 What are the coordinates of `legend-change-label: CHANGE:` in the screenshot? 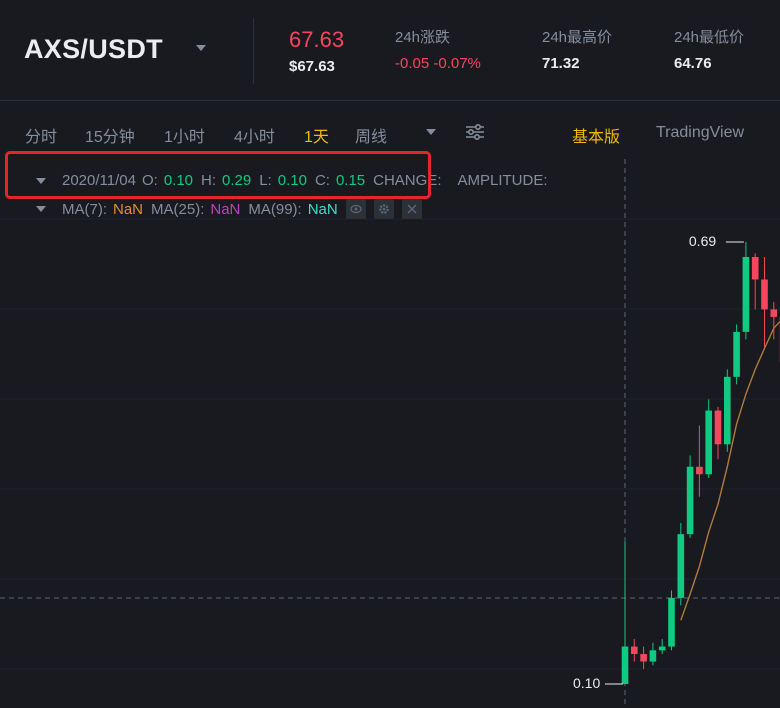 It's located at (407, 180).